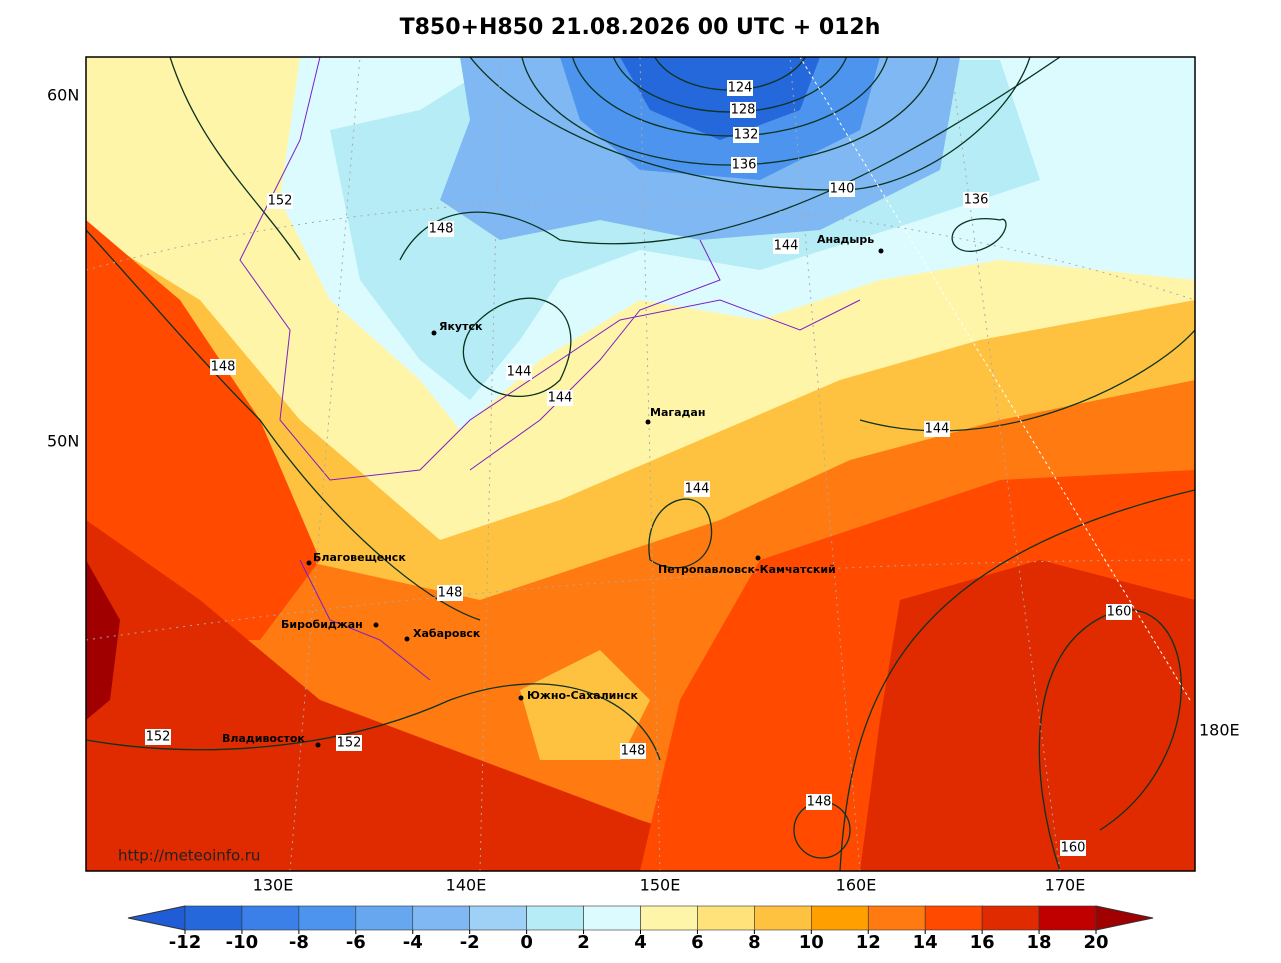  Describe the element at coordinates (242, 942) in the screenshot. I see `colorbar-tick-label: -10` at that location.